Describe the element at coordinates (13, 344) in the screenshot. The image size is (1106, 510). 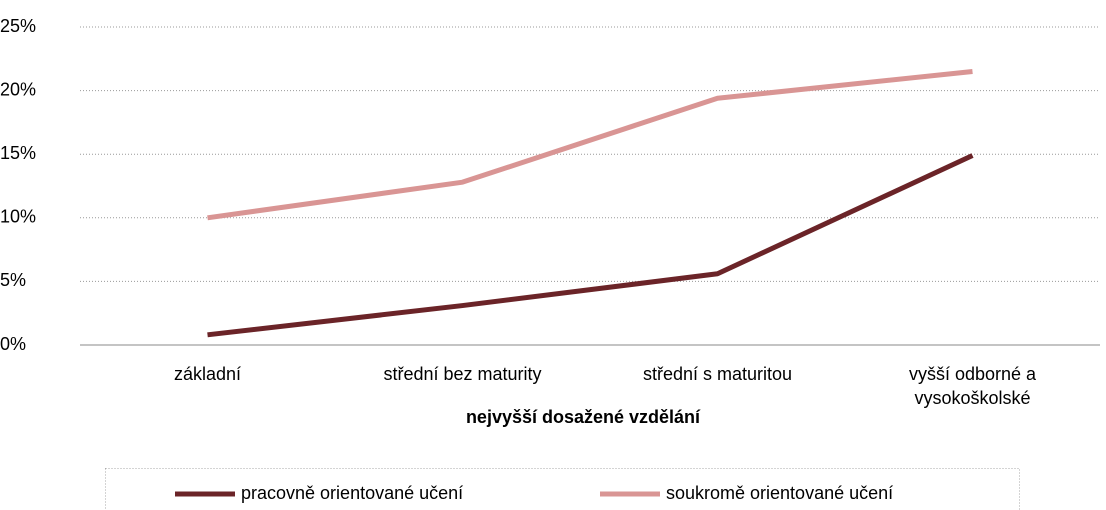
I see `y-tick-label: 0%` at that location.